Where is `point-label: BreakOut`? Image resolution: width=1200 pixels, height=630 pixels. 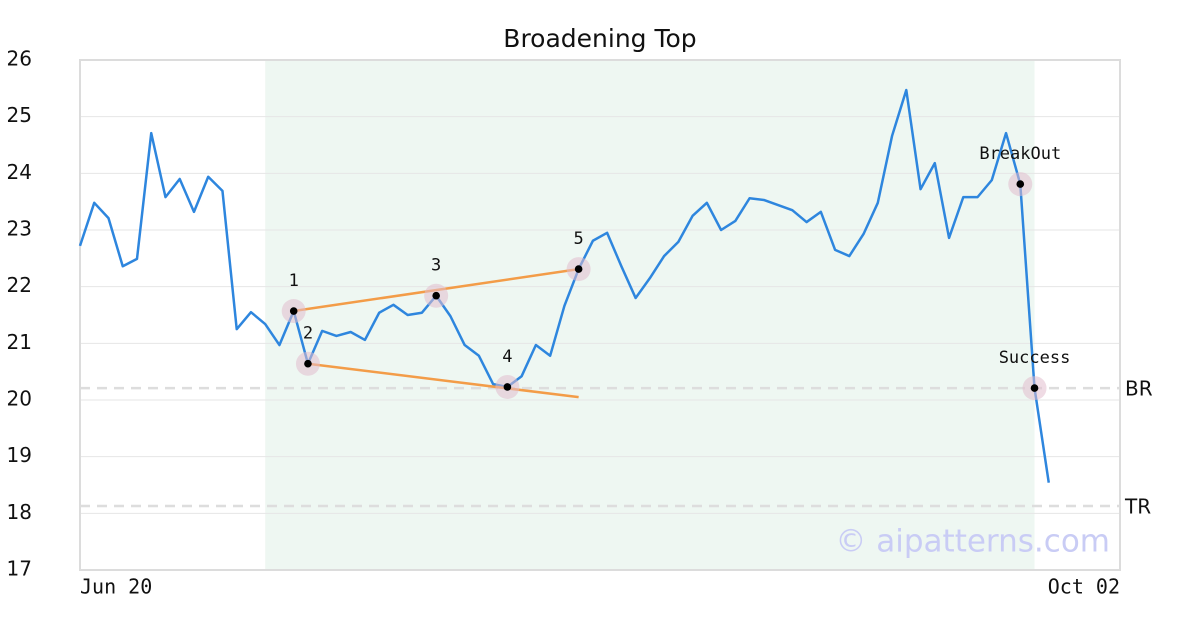
point-label: BreakOut is located at coordinates (1020, 154).